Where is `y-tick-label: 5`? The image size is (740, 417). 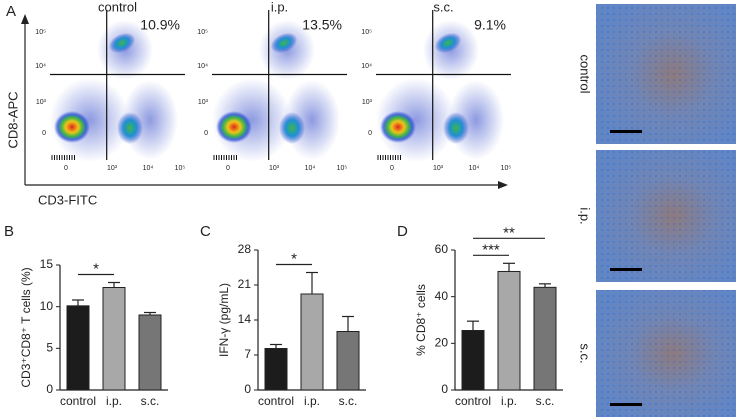 y-tick-label: 5 is located at coordinates (49, 348).